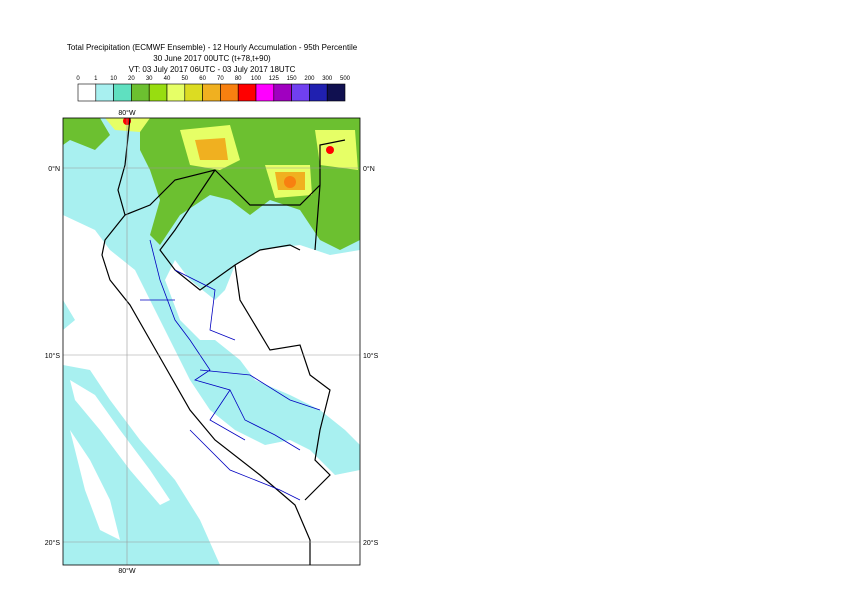  I want to click on legend-tick-label: 10, so click(113, 79).